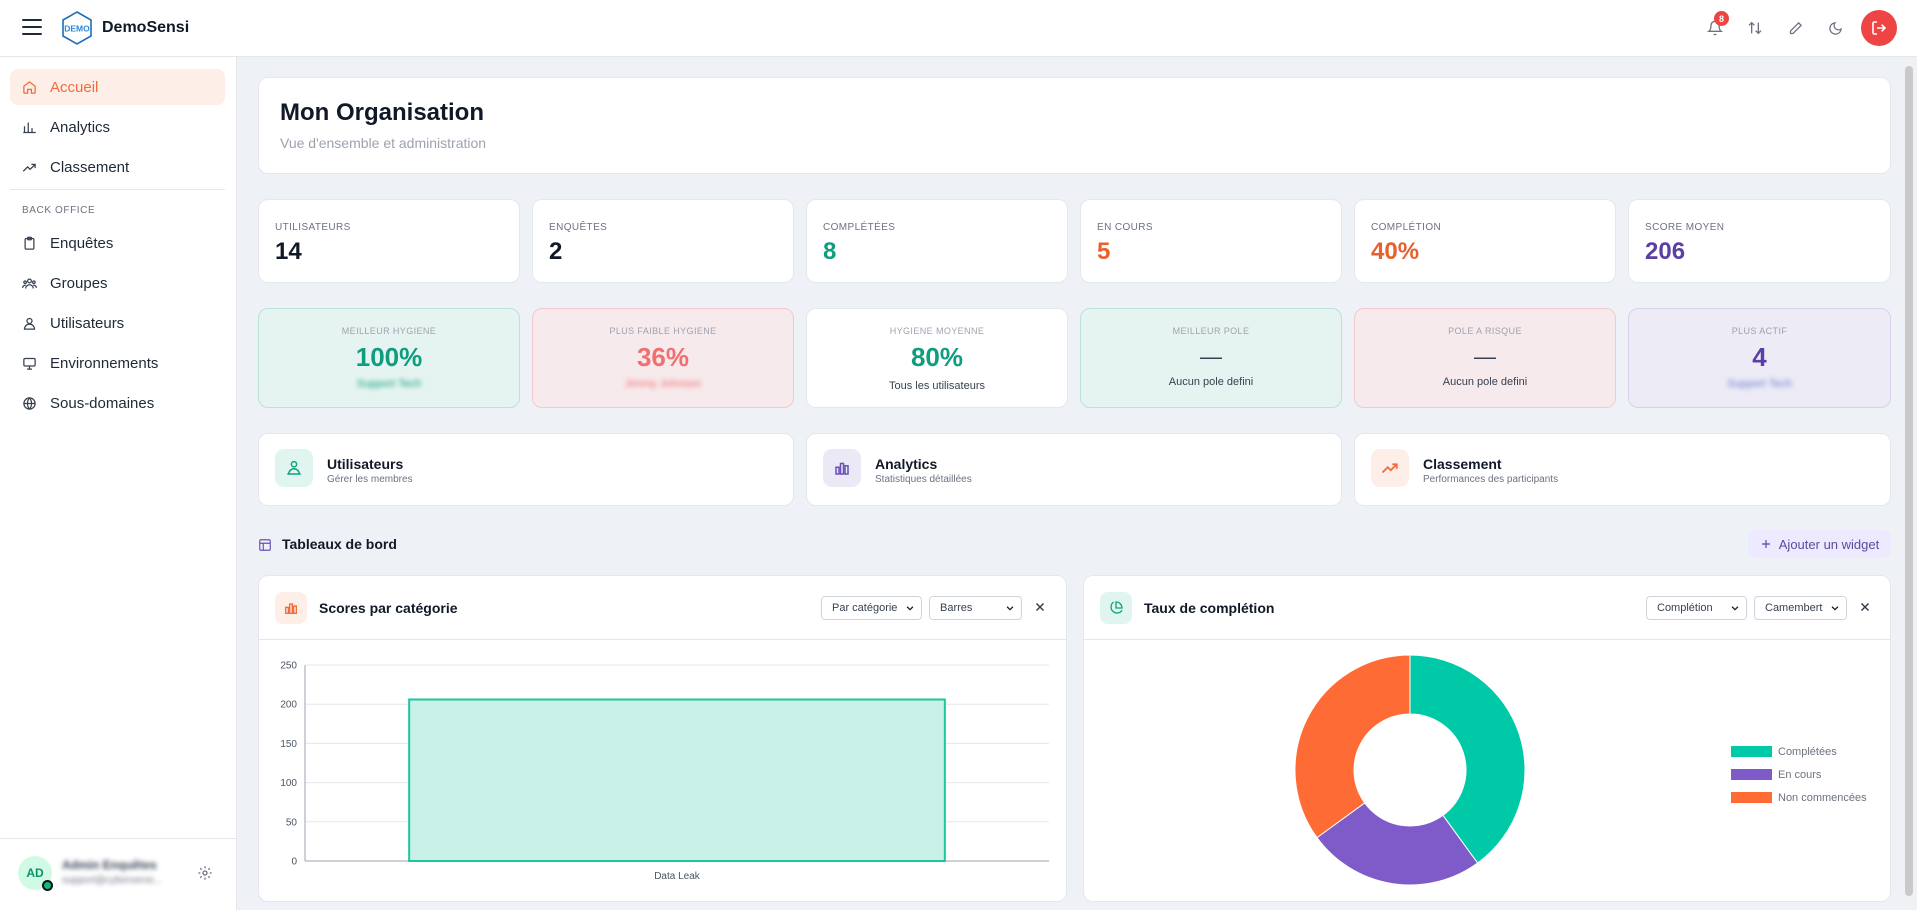  I want to click on quick-link-subtitle: Performances des participants, so click(1491, 479).